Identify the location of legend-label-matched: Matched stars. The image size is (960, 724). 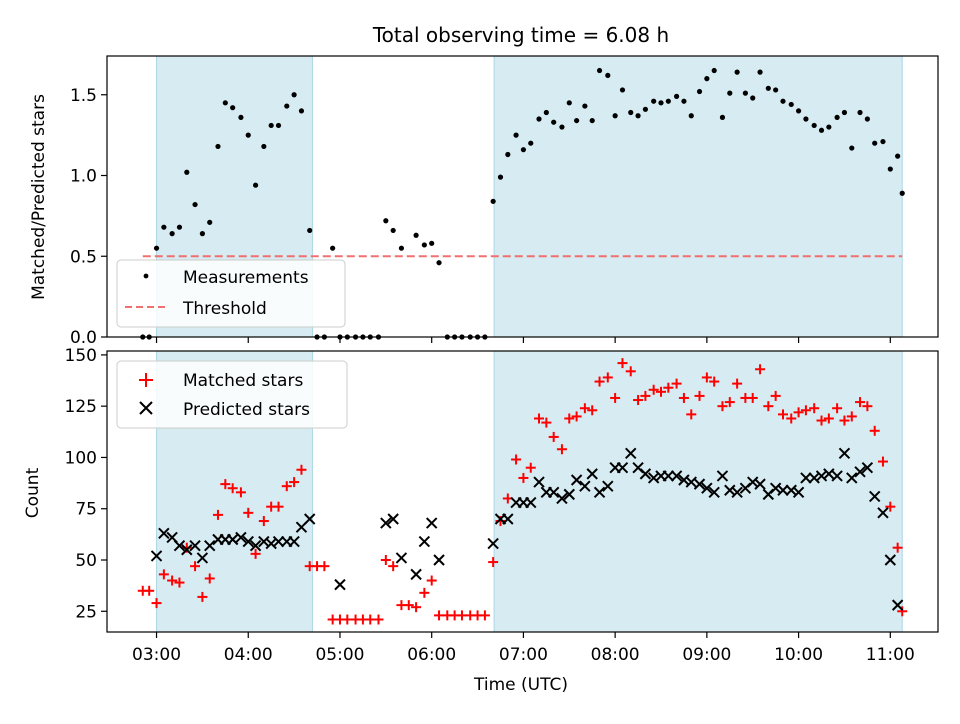
(243, 381).